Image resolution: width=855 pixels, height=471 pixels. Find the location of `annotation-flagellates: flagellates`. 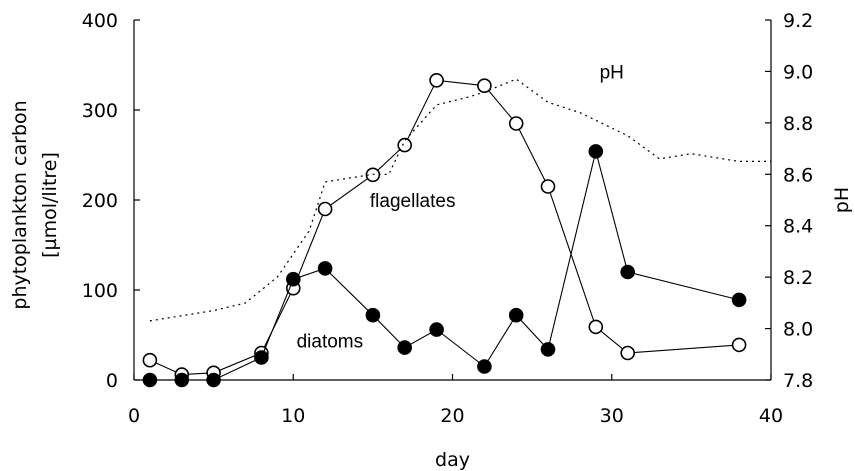

annotation-flagellates: flagellates is located at coordinates (413, 201).